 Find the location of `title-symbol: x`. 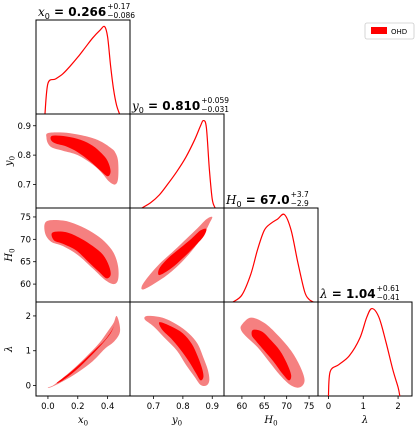

title-symbol: x is located at coordinates (41, 12).